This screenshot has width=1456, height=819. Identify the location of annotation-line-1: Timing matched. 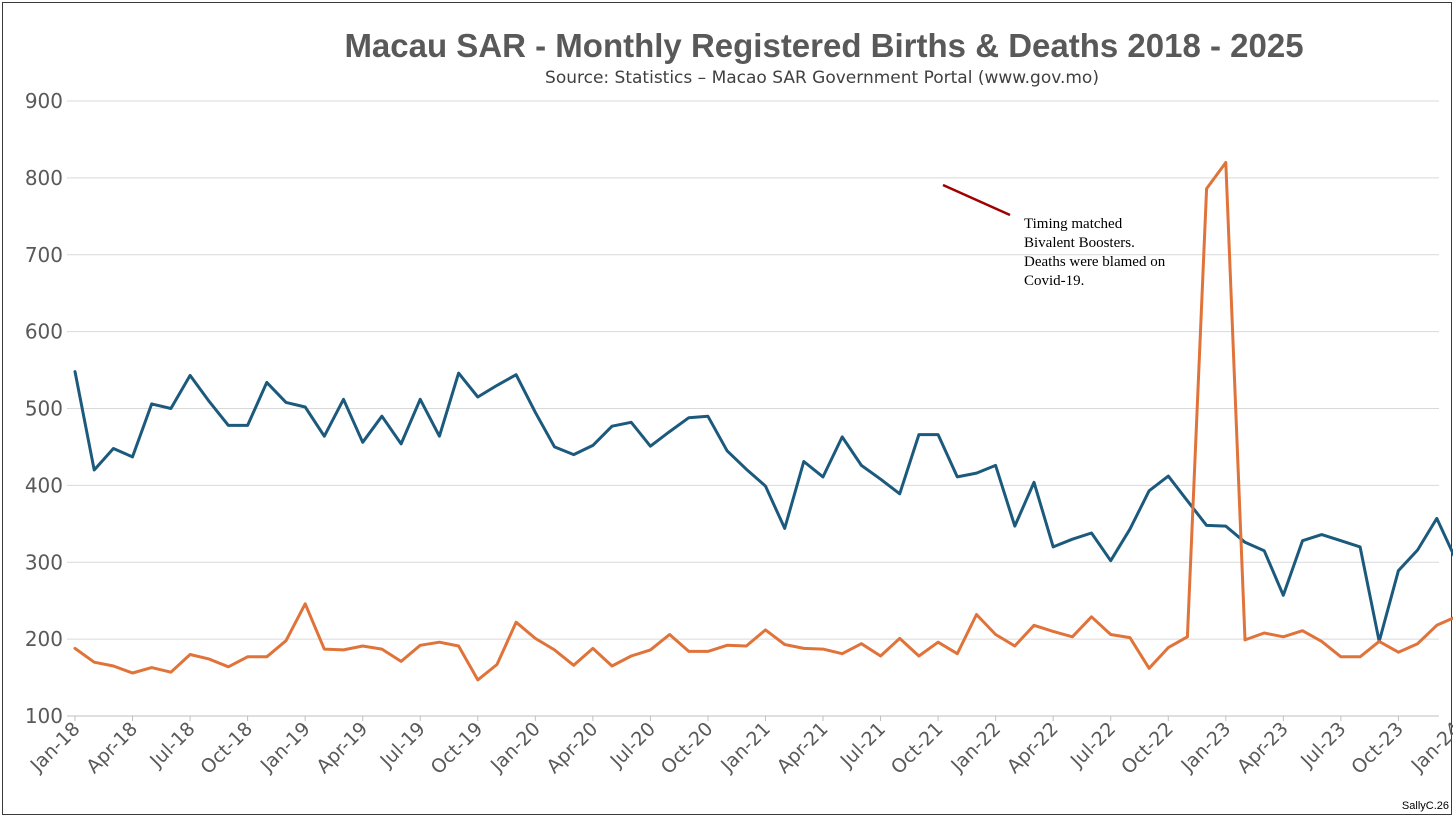
(1073, 224).